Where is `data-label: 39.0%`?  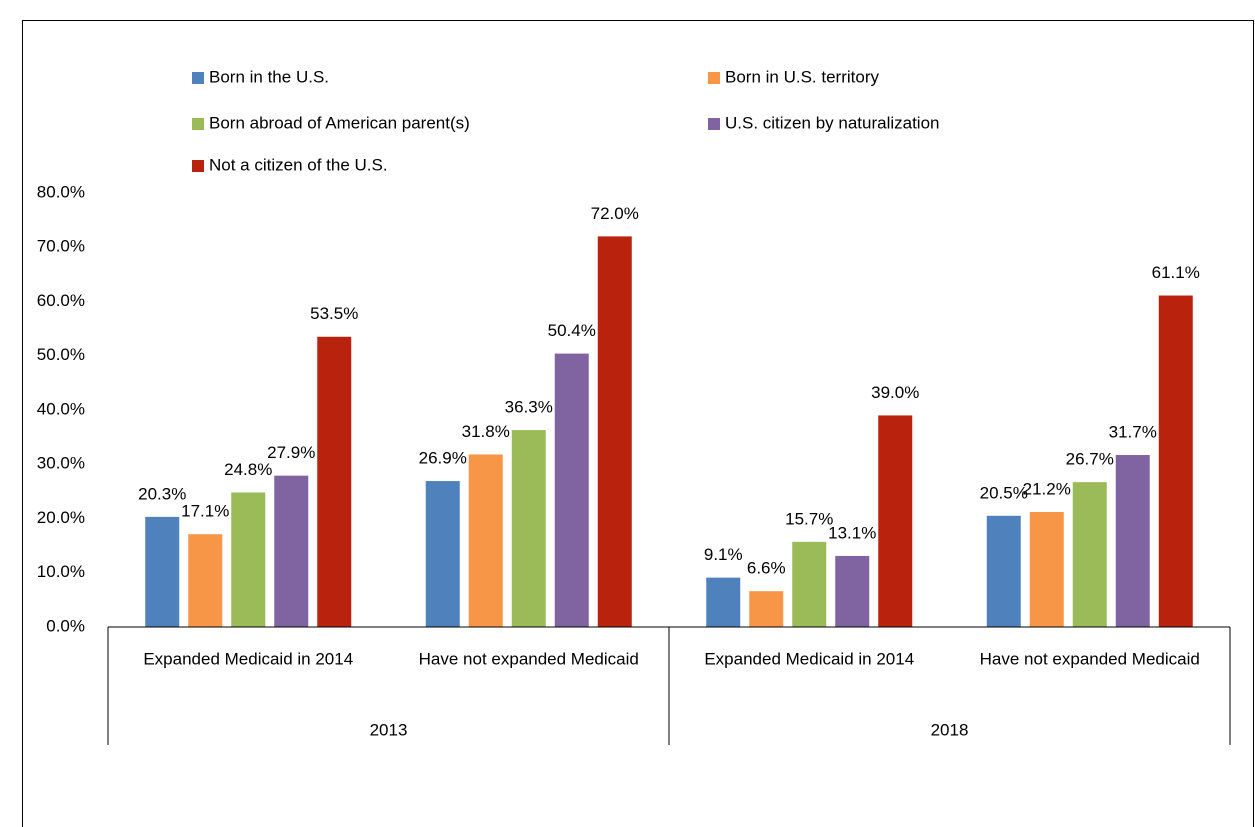 data-label: 39.0% is located at coordinates (895, 392).